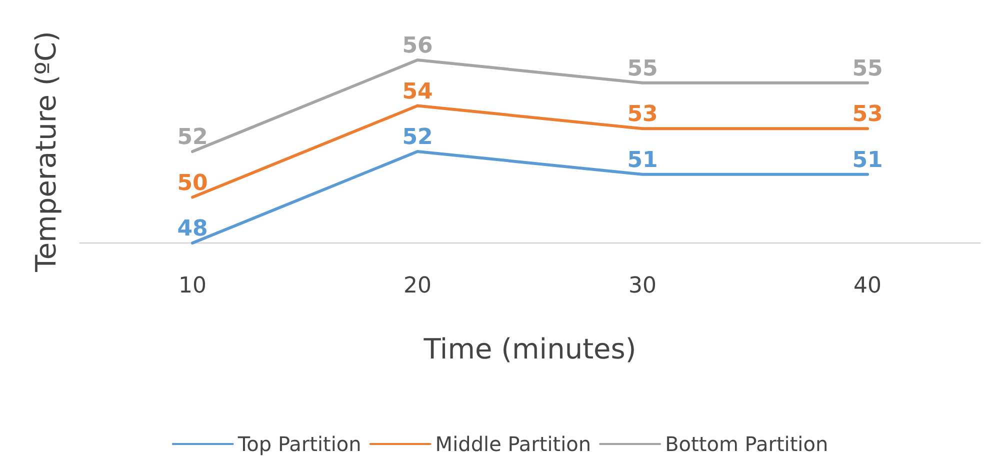 The height and width of the screenshot is (467, 1000). I want to click on y-axis-title: Temperature (ºC), so click(46, 152).